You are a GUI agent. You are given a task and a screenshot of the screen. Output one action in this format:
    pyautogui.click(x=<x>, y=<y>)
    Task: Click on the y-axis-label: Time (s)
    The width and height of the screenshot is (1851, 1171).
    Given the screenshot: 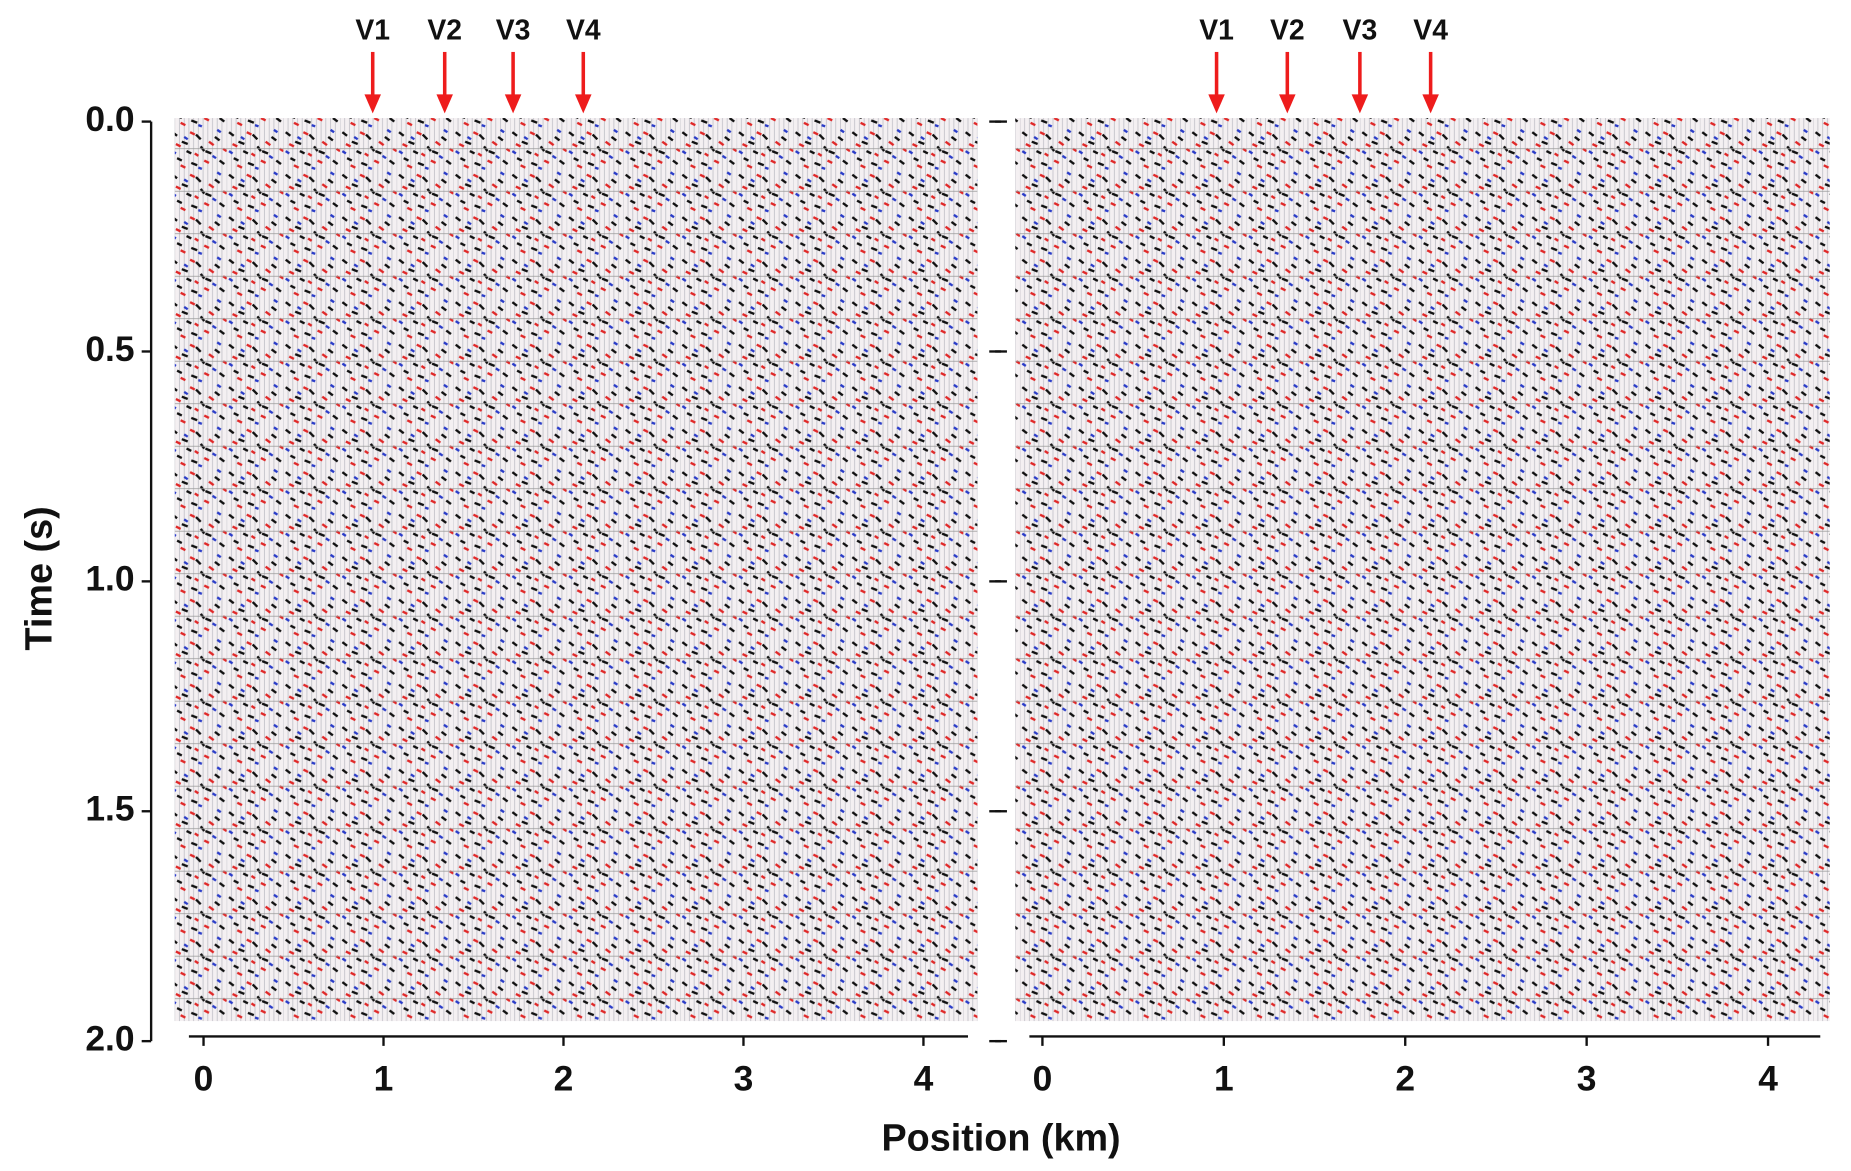 What is the action you would take?
    pyautogui.click(x=39, y=578)
    